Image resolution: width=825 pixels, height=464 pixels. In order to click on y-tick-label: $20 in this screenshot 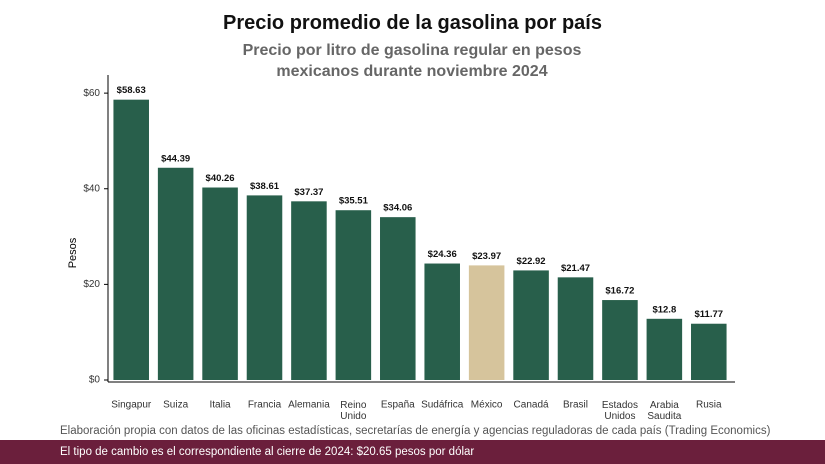, I will do `click(91, 284)`.